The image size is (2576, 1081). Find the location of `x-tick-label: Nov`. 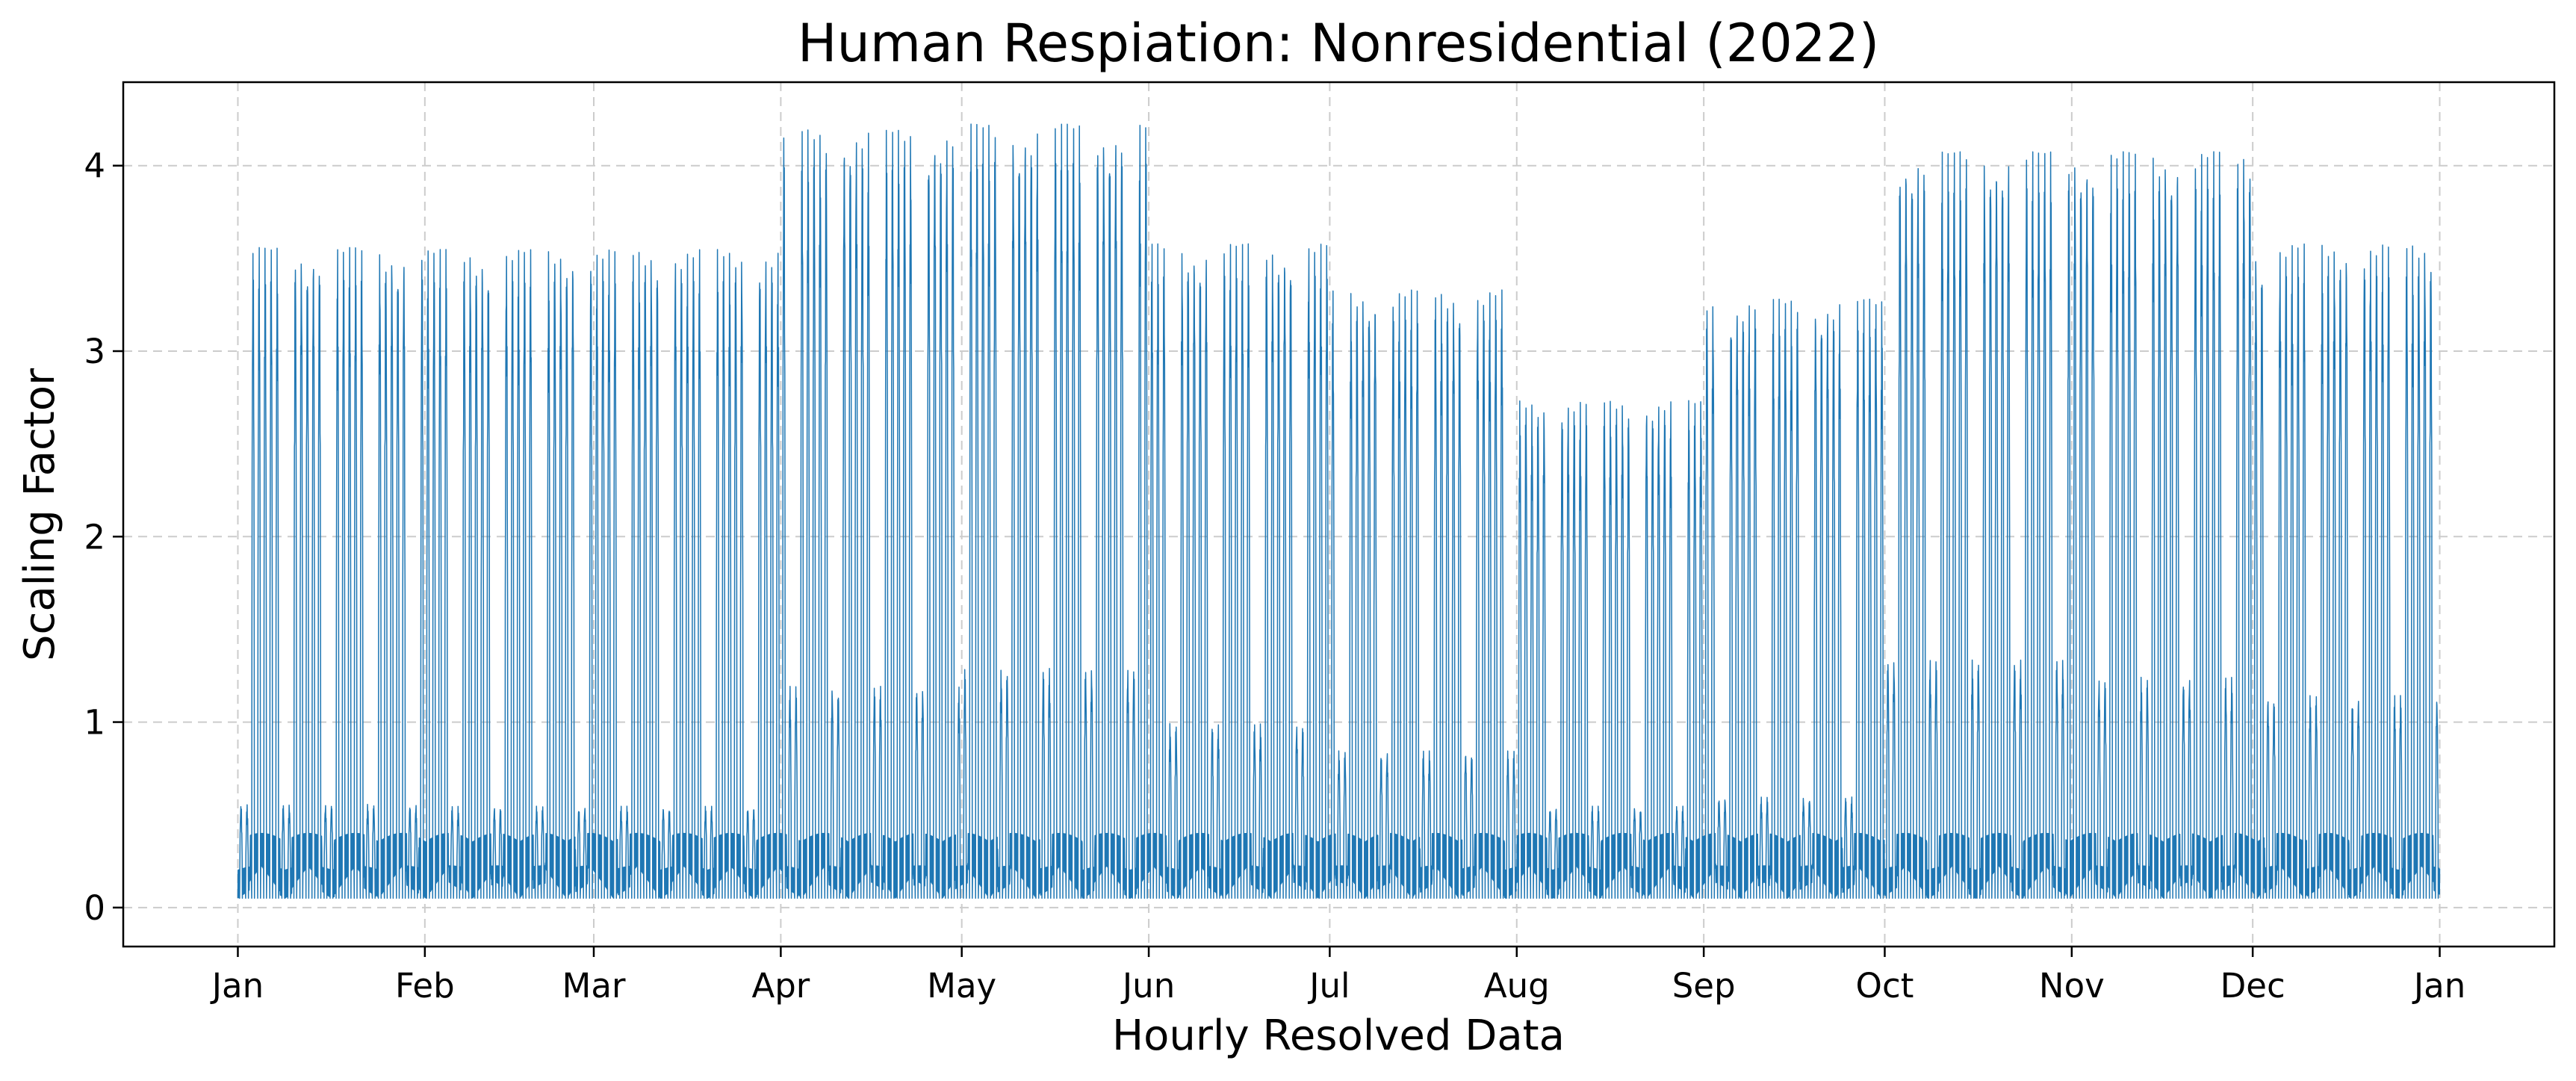

x-tick-label: Nov is located at coordinates (2072, 986).